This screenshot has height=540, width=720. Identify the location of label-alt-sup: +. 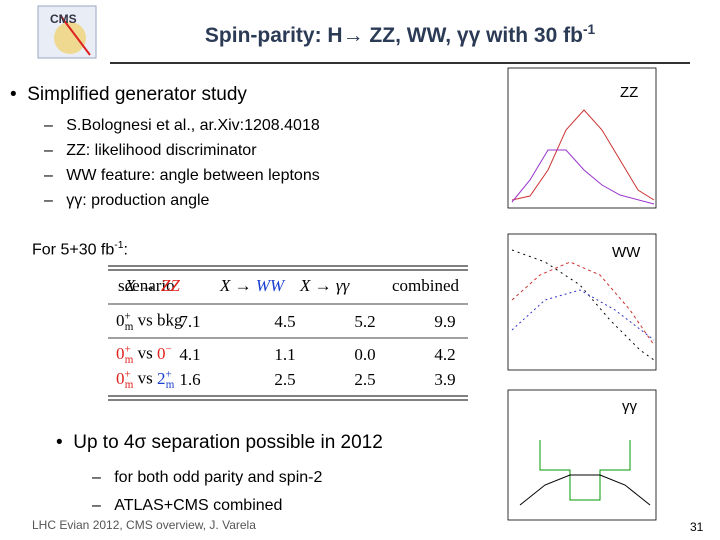
(168, 374).